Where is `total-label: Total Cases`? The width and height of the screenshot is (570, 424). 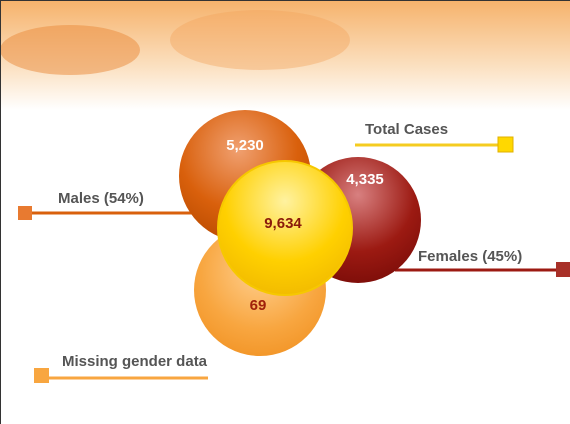
total-label: Total Cases is located at coordinates (406, 129).